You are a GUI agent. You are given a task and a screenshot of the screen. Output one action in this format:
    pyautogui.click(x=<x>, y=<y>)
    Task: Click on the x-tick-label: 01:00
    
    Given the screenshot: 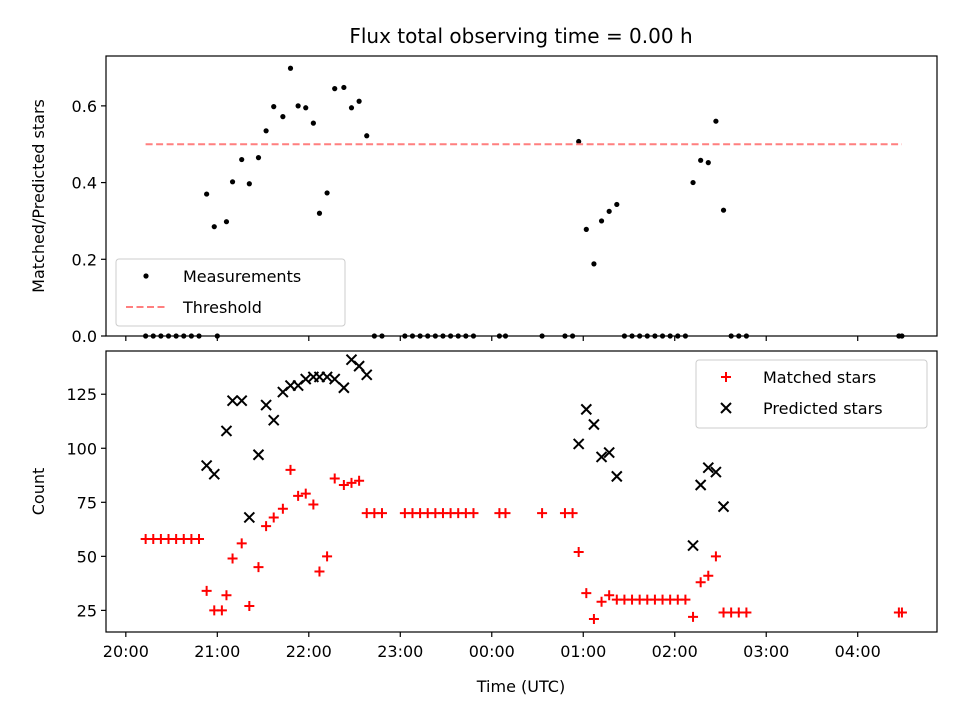 What is the action you would take?
    pyautogui.click(x=583, y=651)
    